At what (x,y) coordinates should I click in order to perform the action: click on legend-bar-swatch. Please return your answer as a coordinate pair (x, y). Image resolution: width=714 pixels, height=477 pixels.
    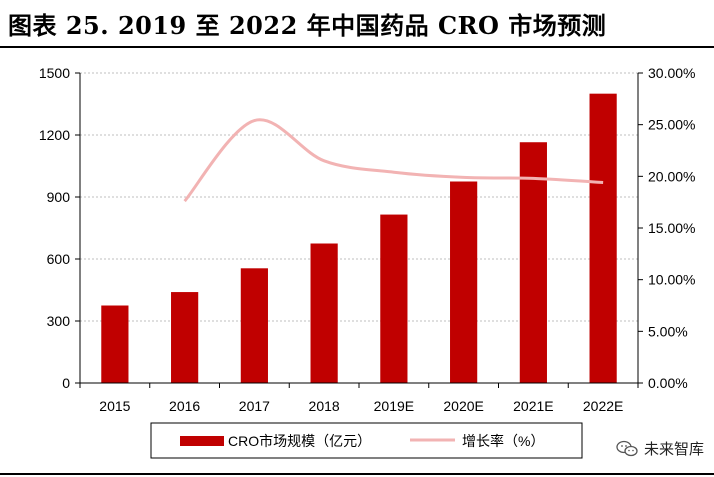
    Looking at the image, I should click on (202, 441).